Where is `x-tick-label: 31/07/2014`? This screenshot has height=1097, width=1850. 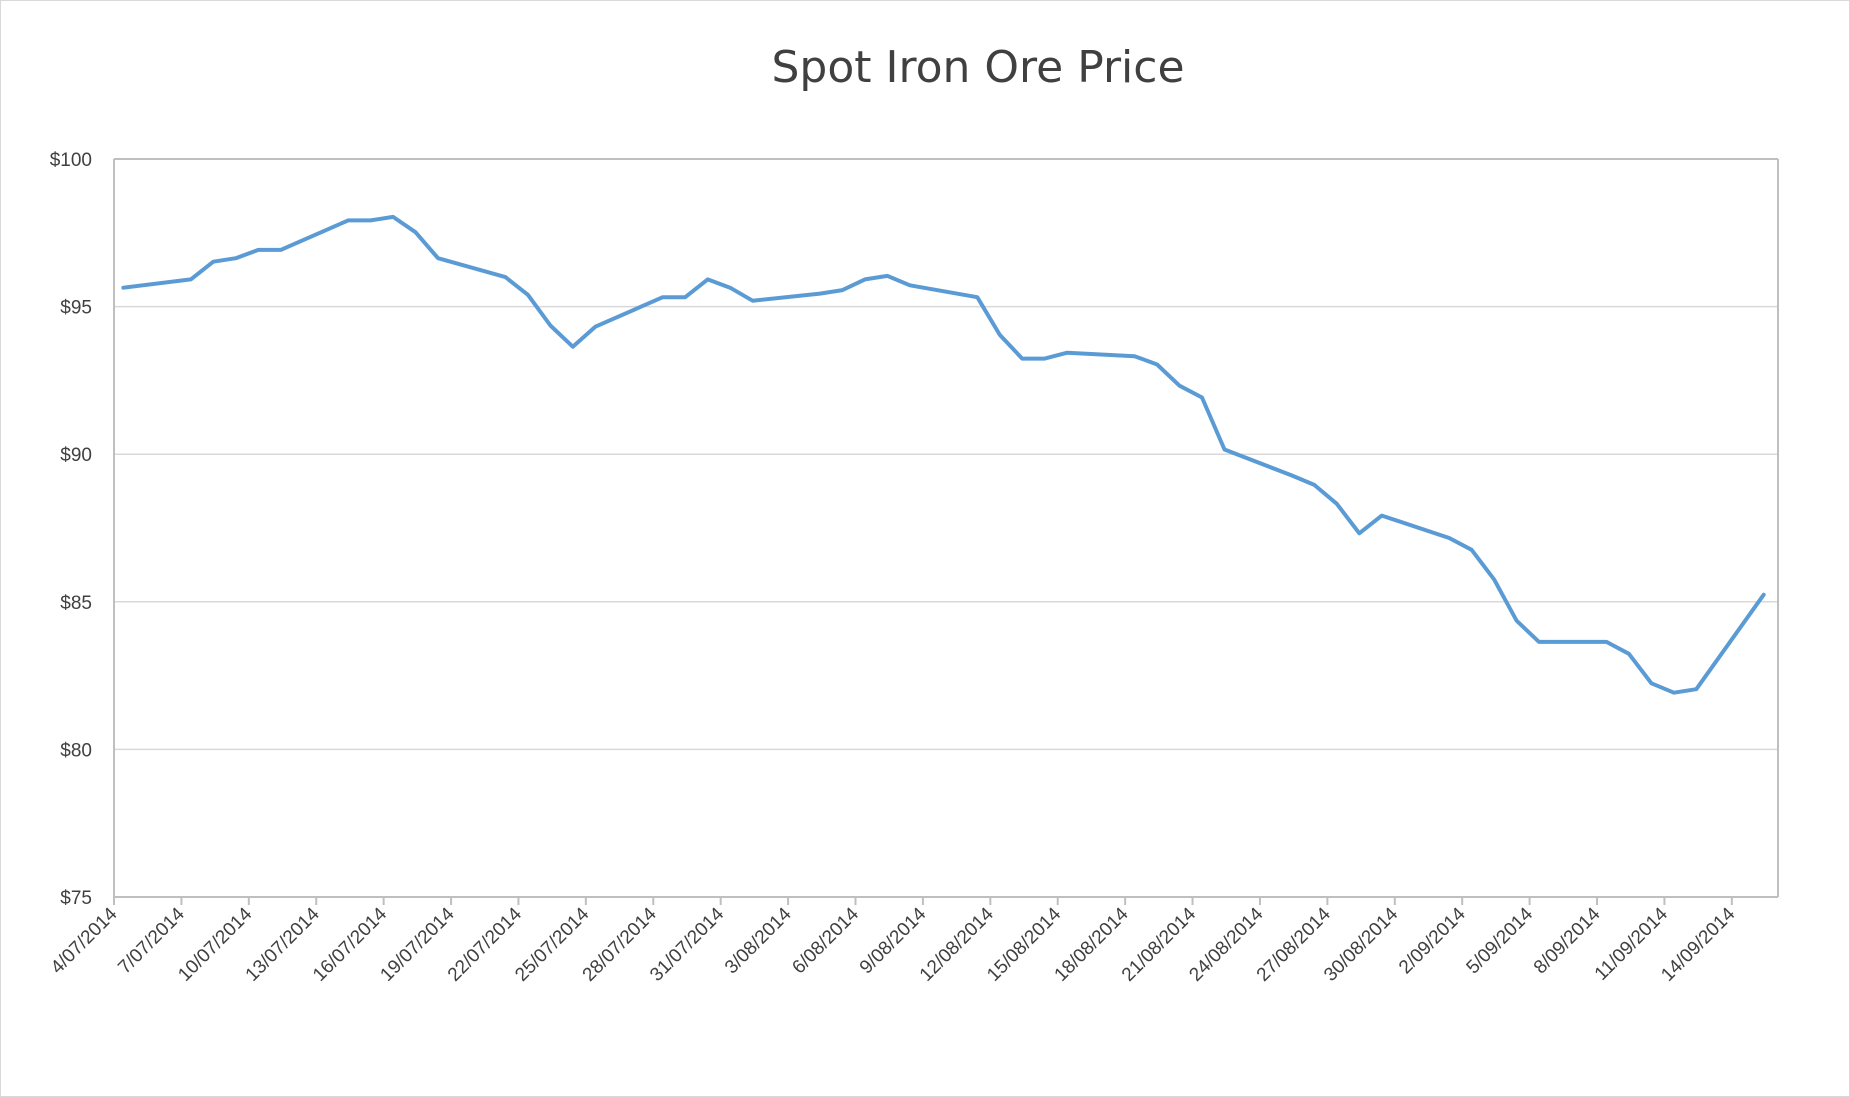
x-tick-label: 31/07/2014 is located at coordinates (687, 944).